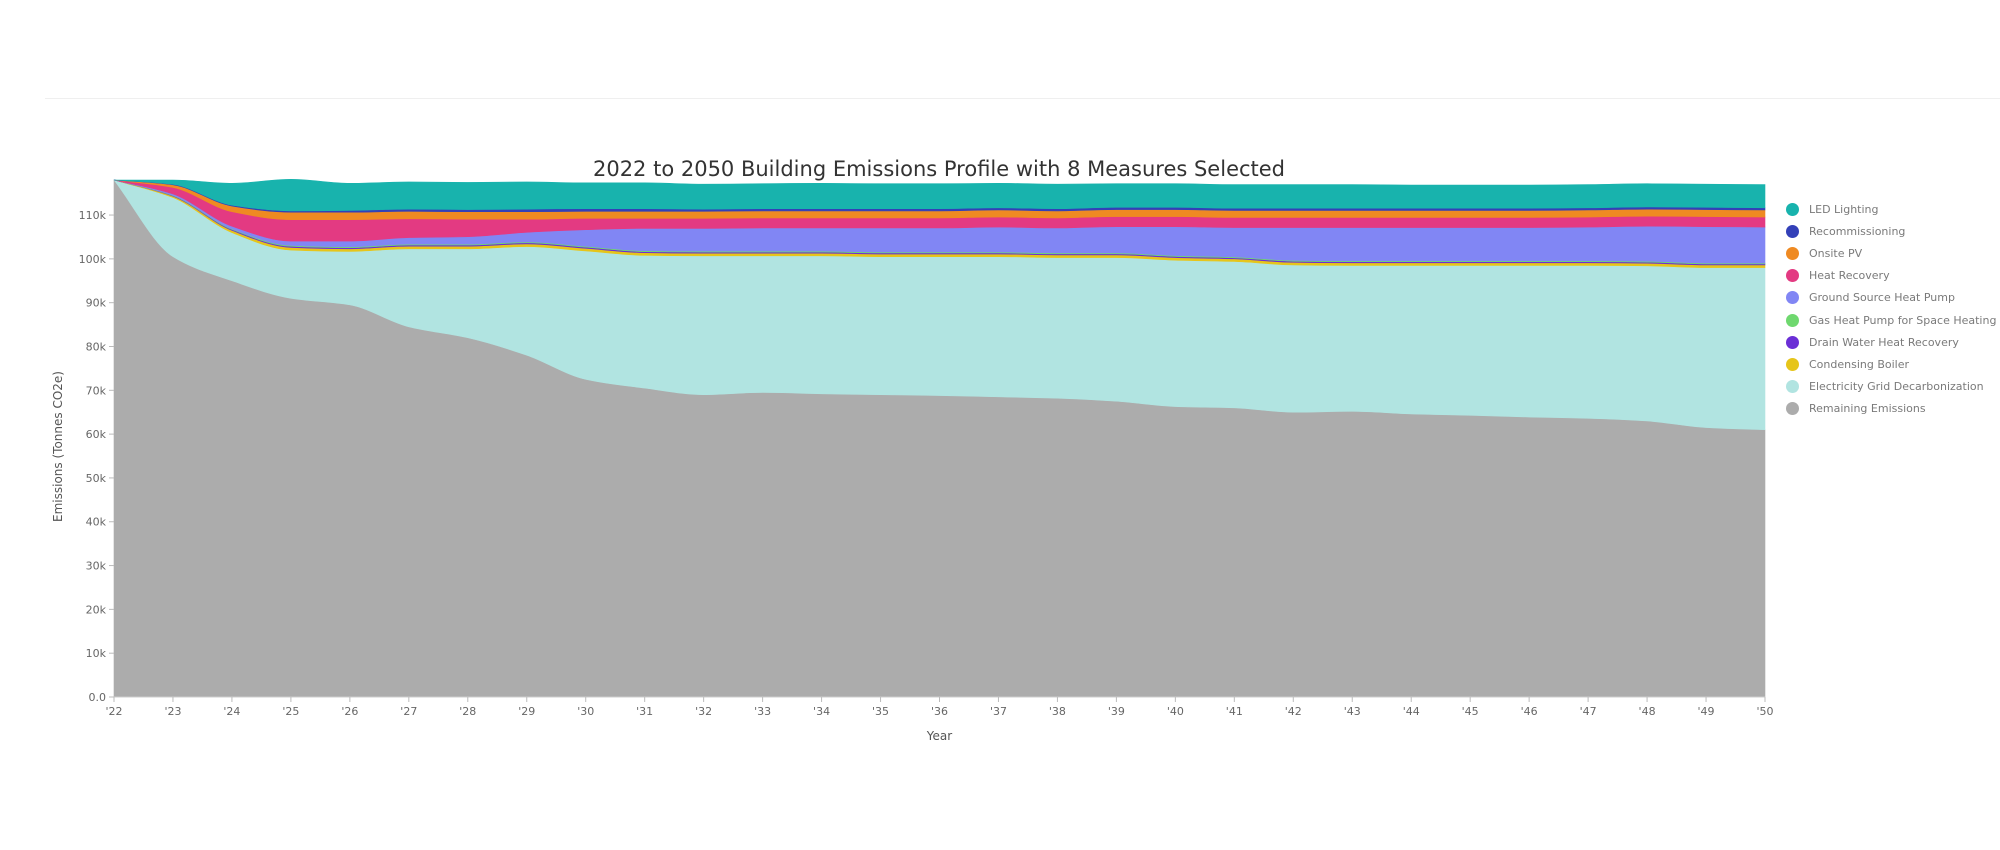  I want to click on y-tick-label: 100k, so click(93, 259).